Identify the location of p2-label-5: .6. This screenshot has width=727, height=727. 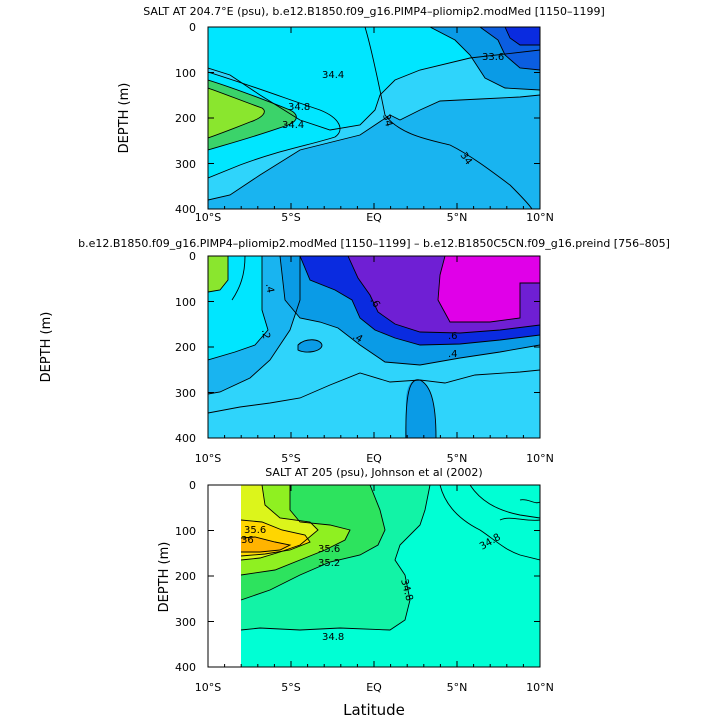
(453, 336).